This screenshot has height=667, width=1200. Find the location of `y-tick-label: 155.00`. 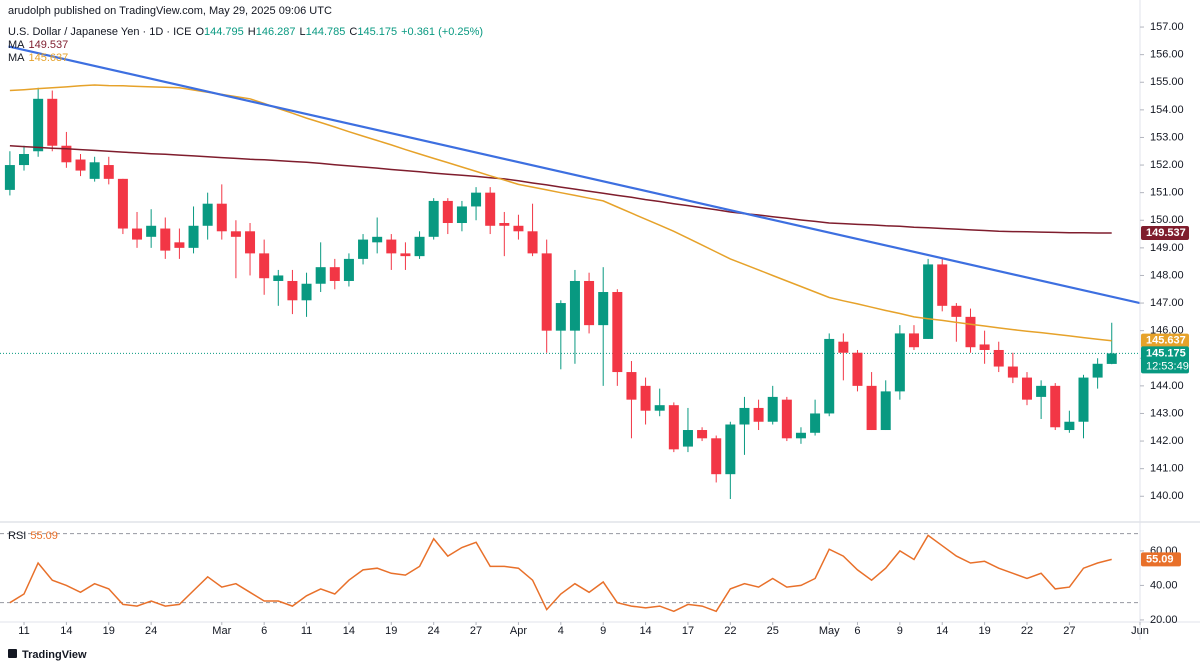

y-tick-label: 155.00 is located at coordinates (1167, 82).